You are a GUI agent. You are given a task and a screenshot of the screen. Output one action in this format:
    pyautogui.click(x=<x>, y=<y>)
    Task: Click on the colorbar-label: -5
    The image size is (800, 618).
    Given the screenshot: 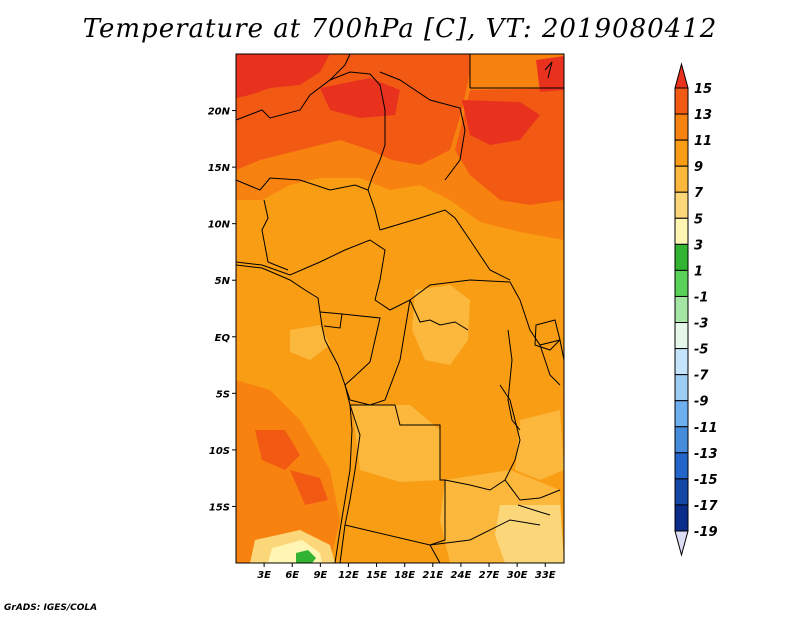 What is the action you would take?
    pyautogui.click(x=701, y=350)
    